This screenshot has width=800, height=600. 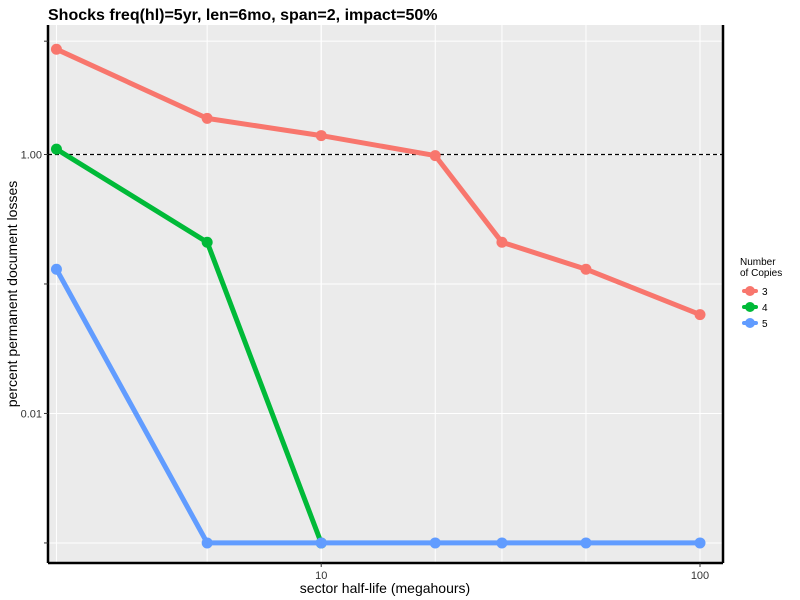 I want to click on legend-label: 5, so click(x=765, y=324).